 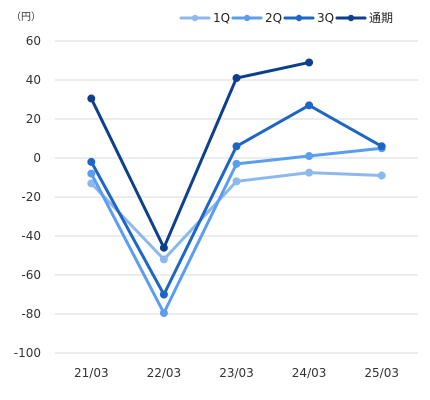 What do you see at coordinates (273, 18) in the screenshot?
I see `legend-label: 2Q` at bounding box center [273, 18].